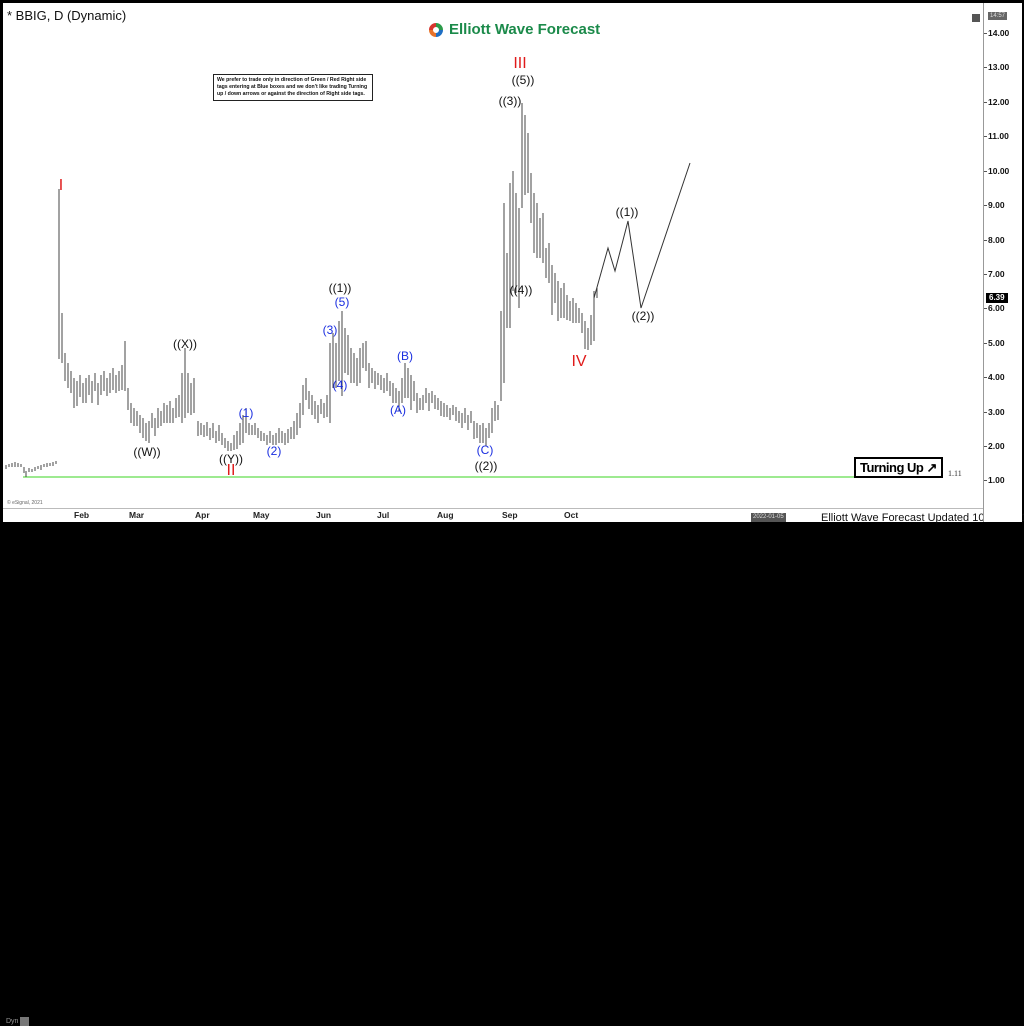  I want to click on logo: Elliott Wave Forecast, so click(514, 29).